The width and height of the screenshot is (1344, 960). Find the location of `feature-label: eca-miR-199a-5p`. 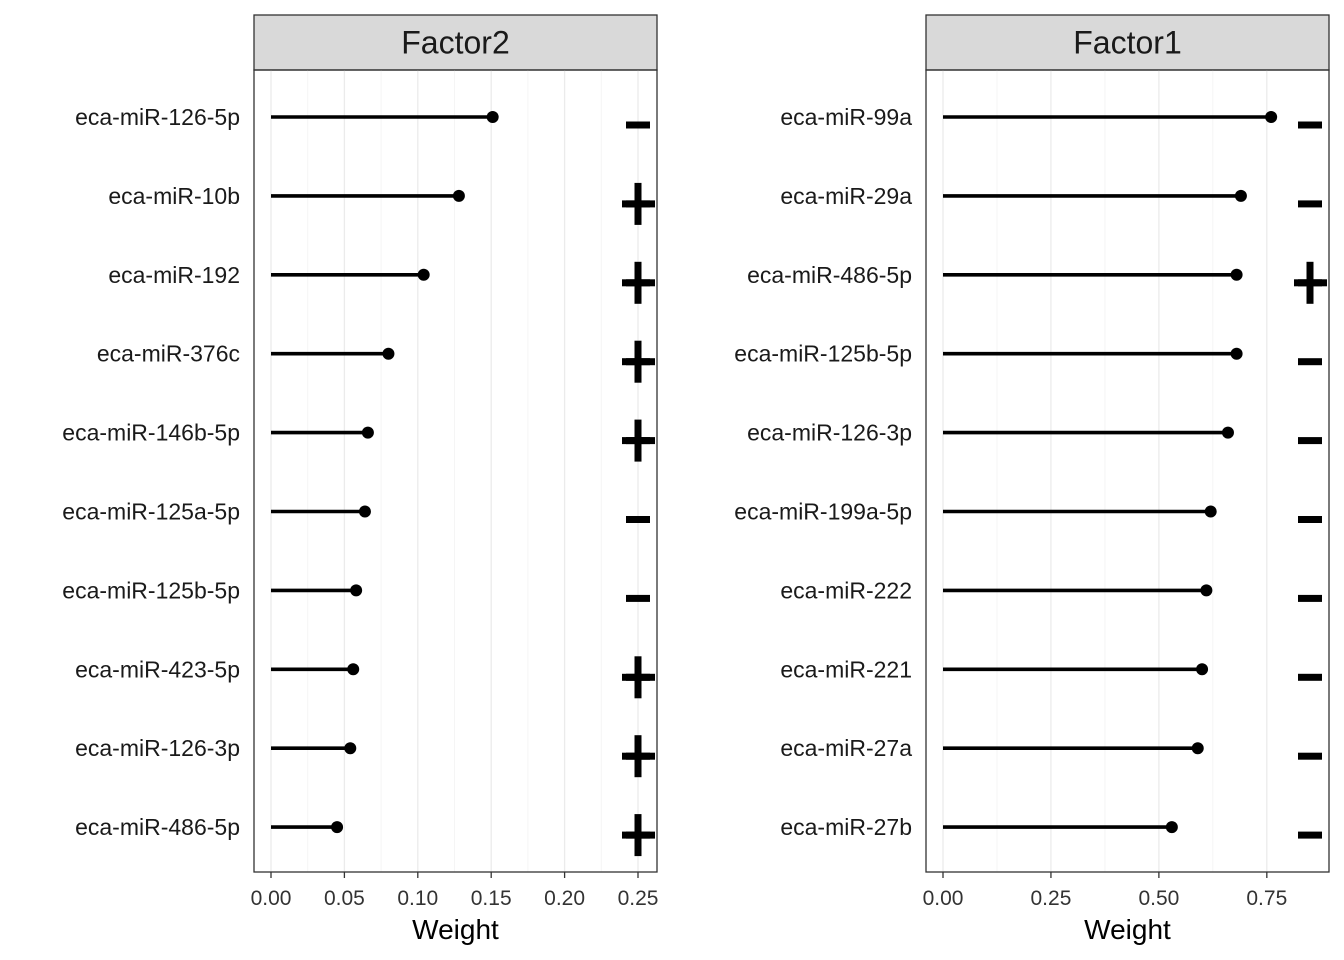

feature-label: eca-miR-199a-5p is located at coordinates (823, 512).